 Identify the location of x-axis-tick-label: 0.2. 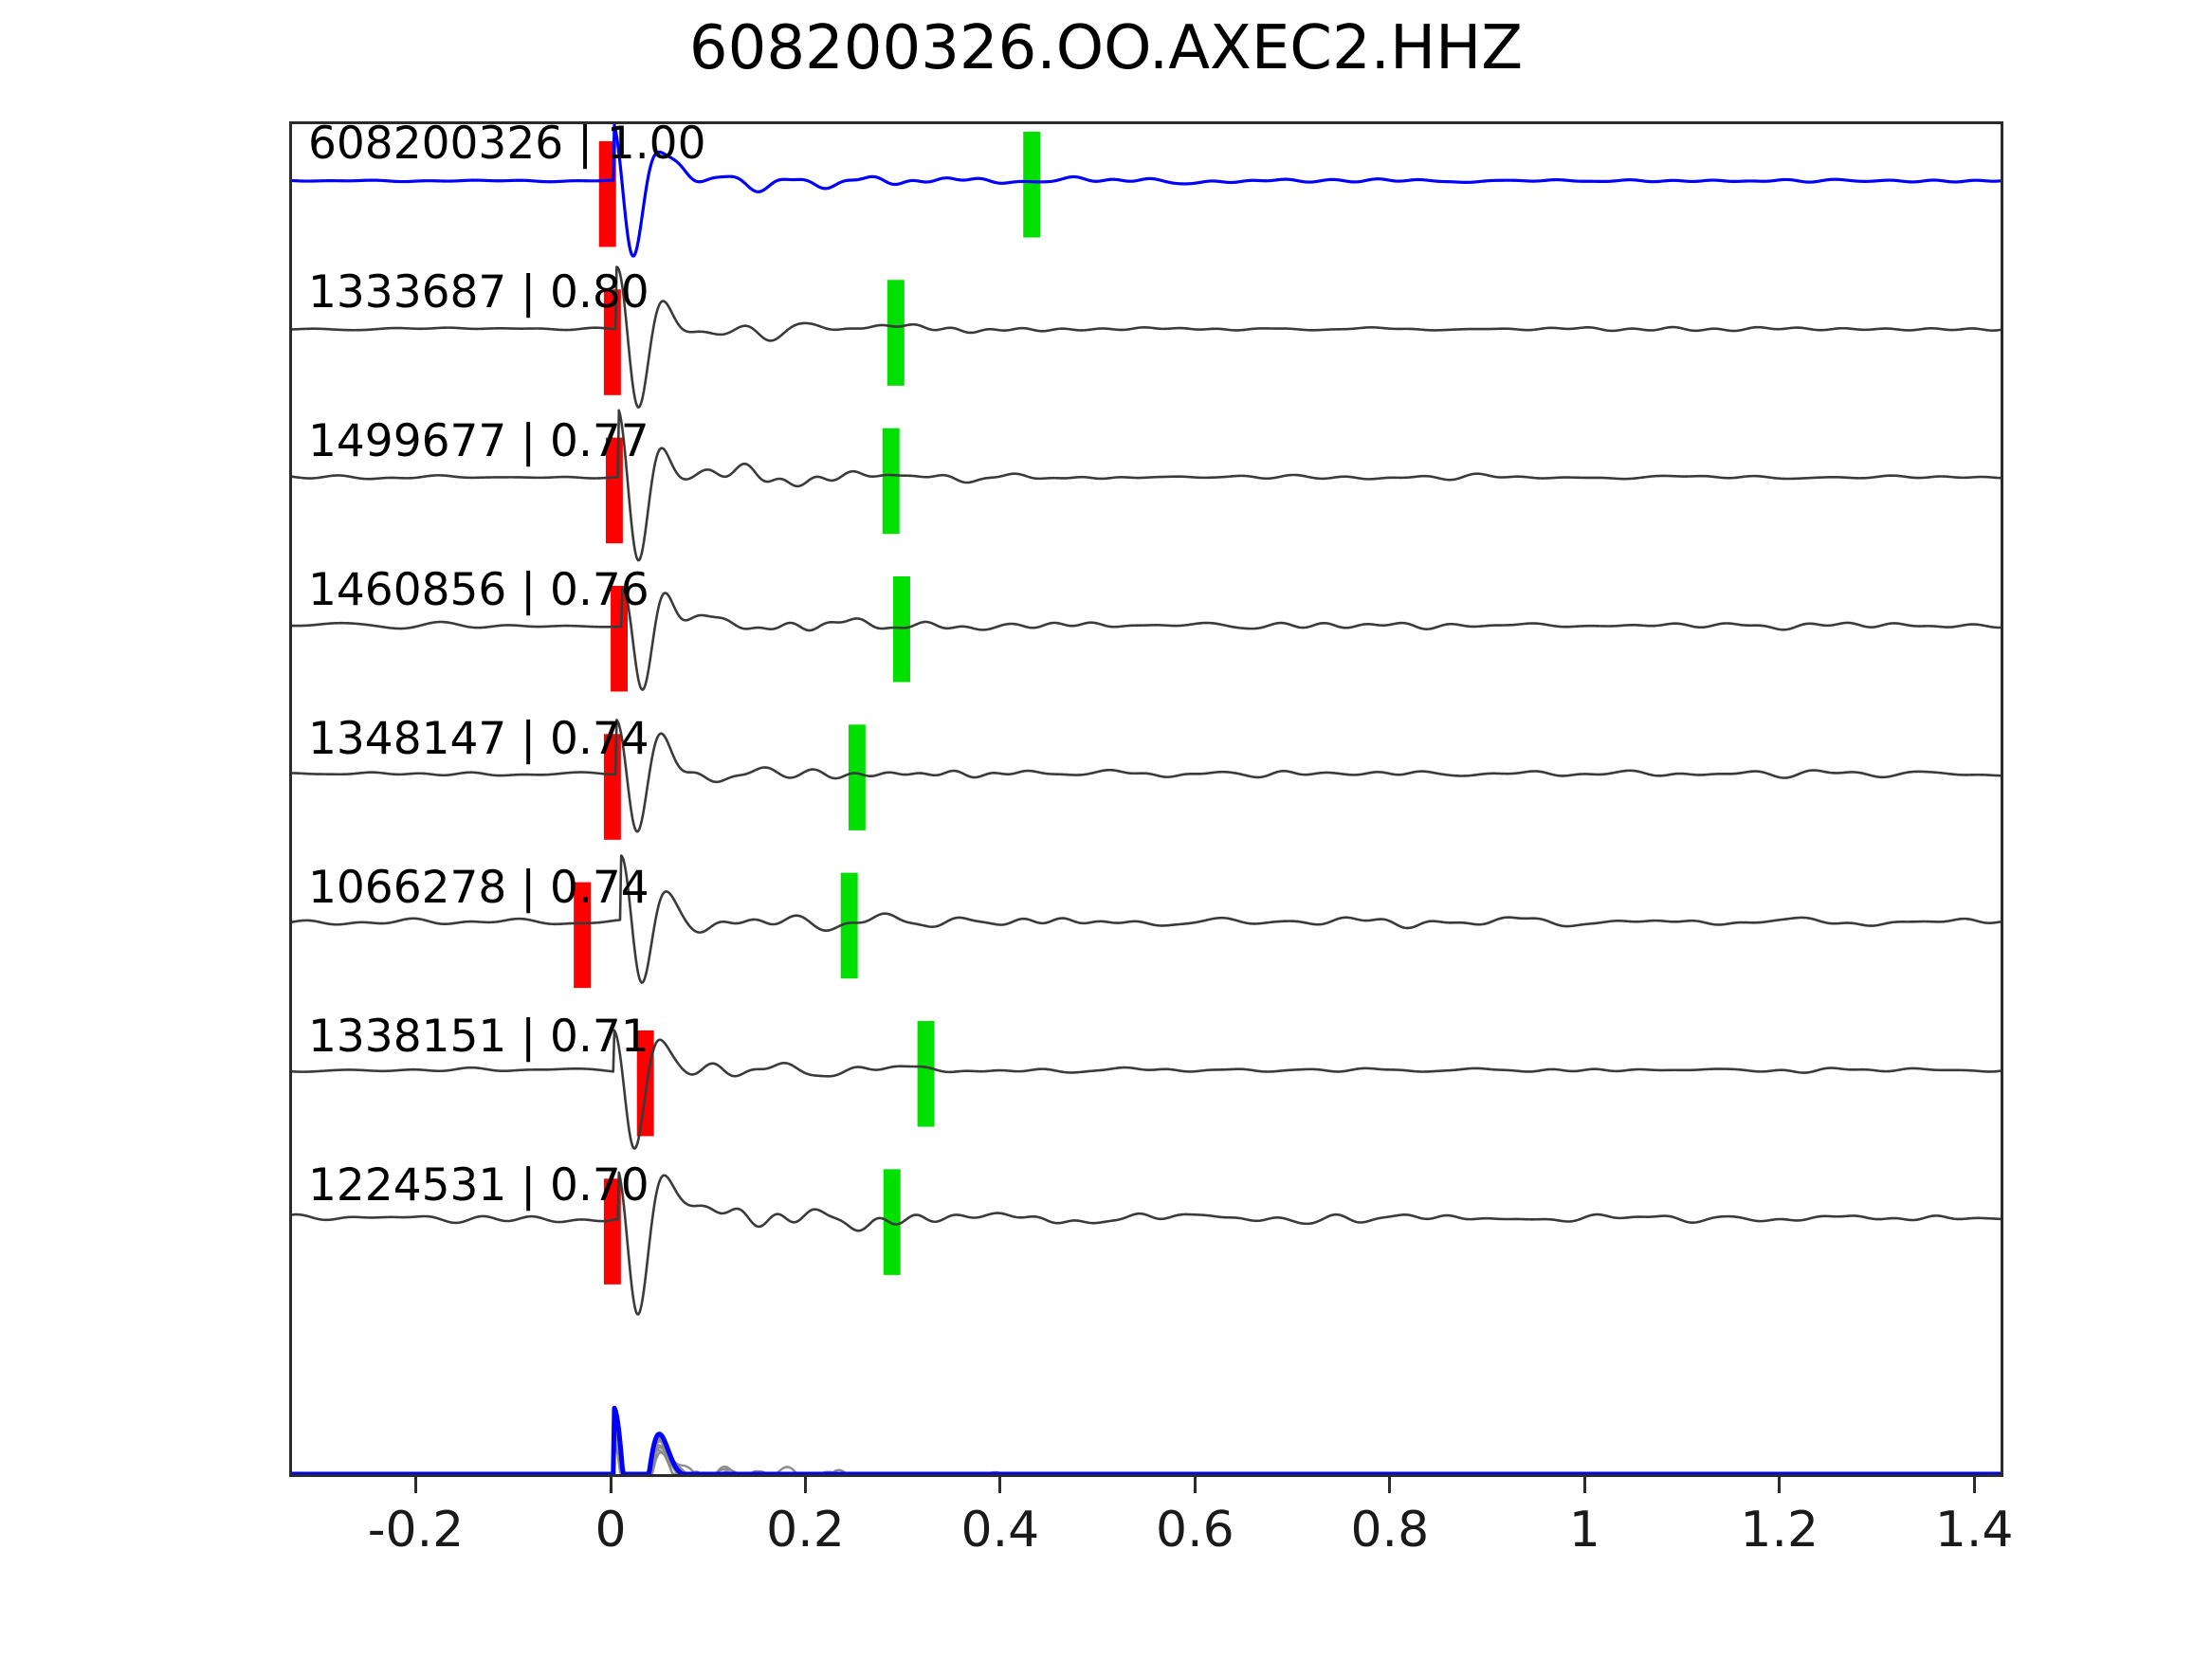
(805, 1530).